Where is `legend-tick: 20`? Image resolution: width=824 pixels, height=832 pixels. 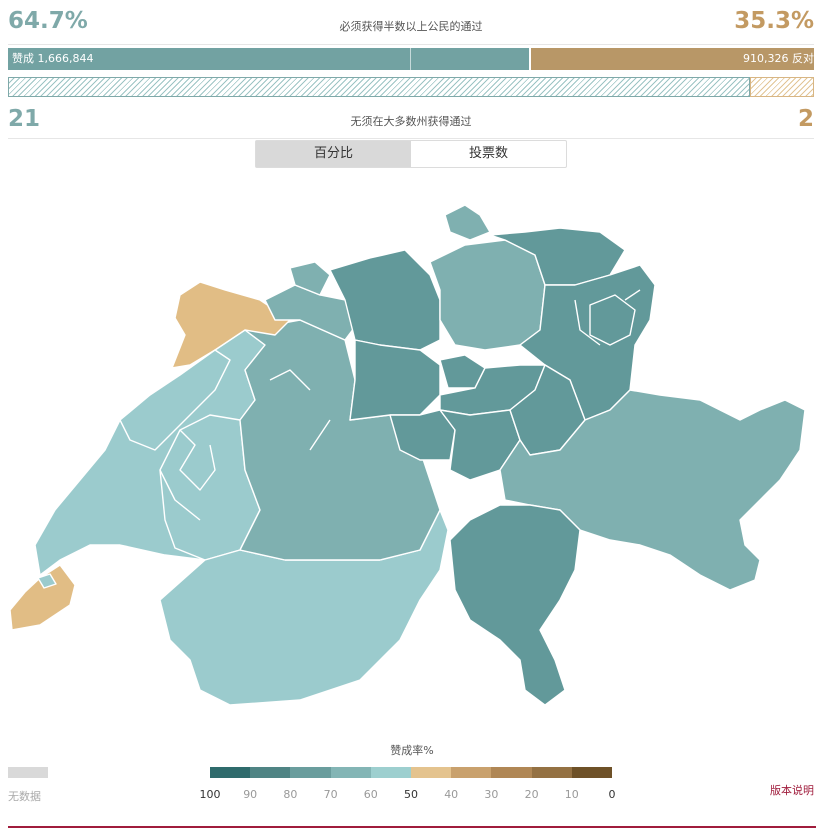
legend-tick: 20 is located at coordinates (531, 794).